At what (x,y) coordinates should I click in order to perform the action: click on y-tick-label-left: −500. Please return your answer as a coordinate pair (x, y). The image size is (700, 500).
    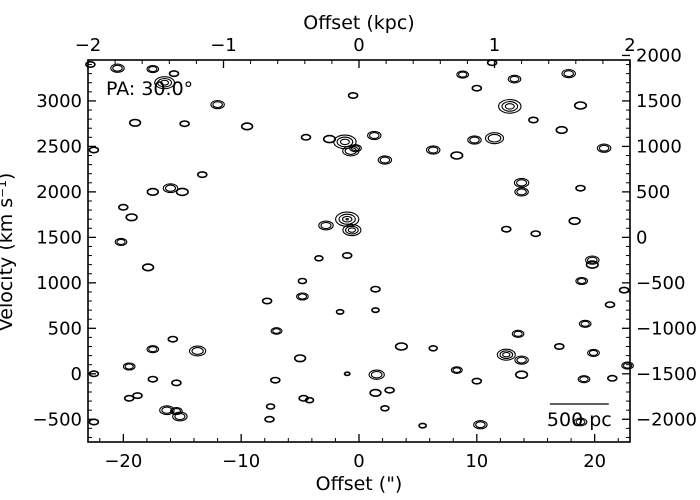
    Looking at the image, I should click on (57, 419).